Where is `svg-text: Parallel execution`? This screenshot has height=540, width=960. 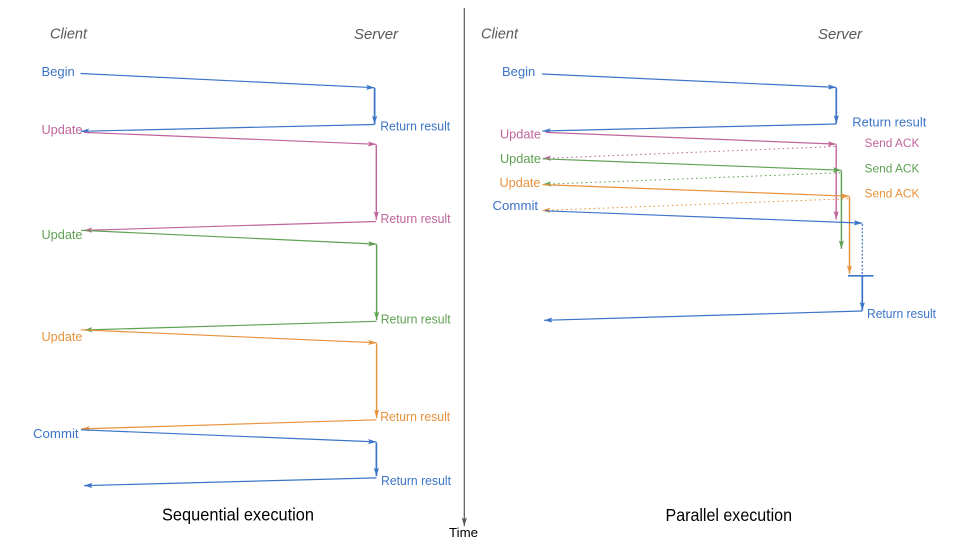 svg-text: Parallel execution is located at coordinates (729, 515).